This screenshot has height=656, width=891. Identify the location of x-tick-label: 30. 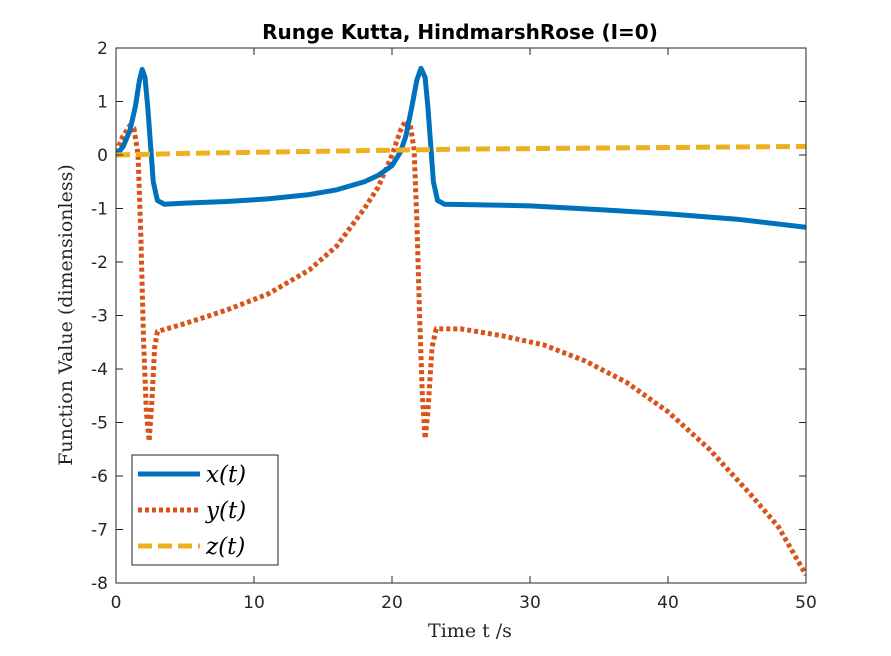
(530, 603).